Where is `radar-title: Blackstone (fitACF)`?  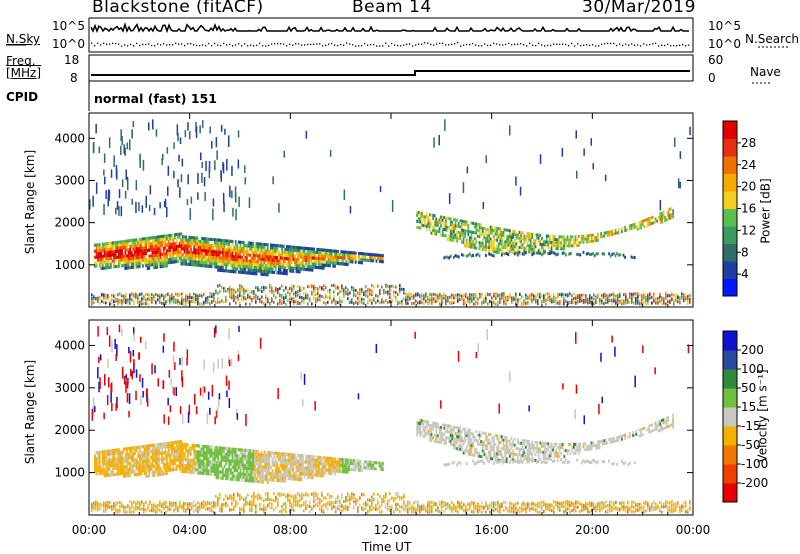 radar-title: Blackstone (fitACF) is located at coordinates (178, 8).